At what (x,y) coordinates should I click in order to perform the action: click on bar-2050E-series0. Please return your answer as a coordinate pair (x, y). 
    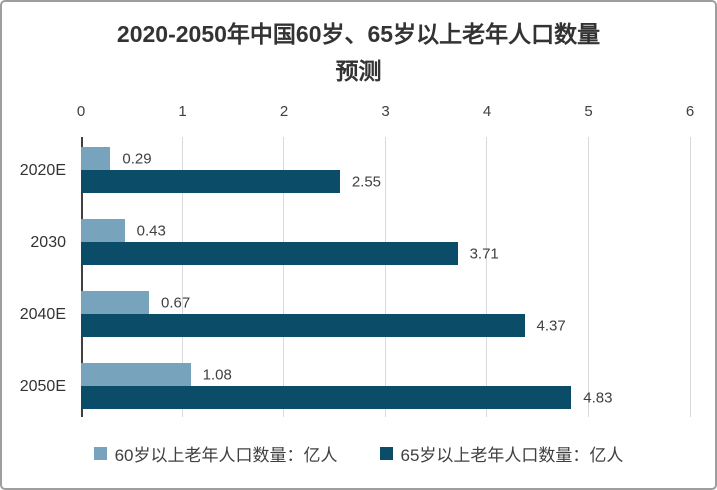
    Looking at the image, I should click on (136, 374).